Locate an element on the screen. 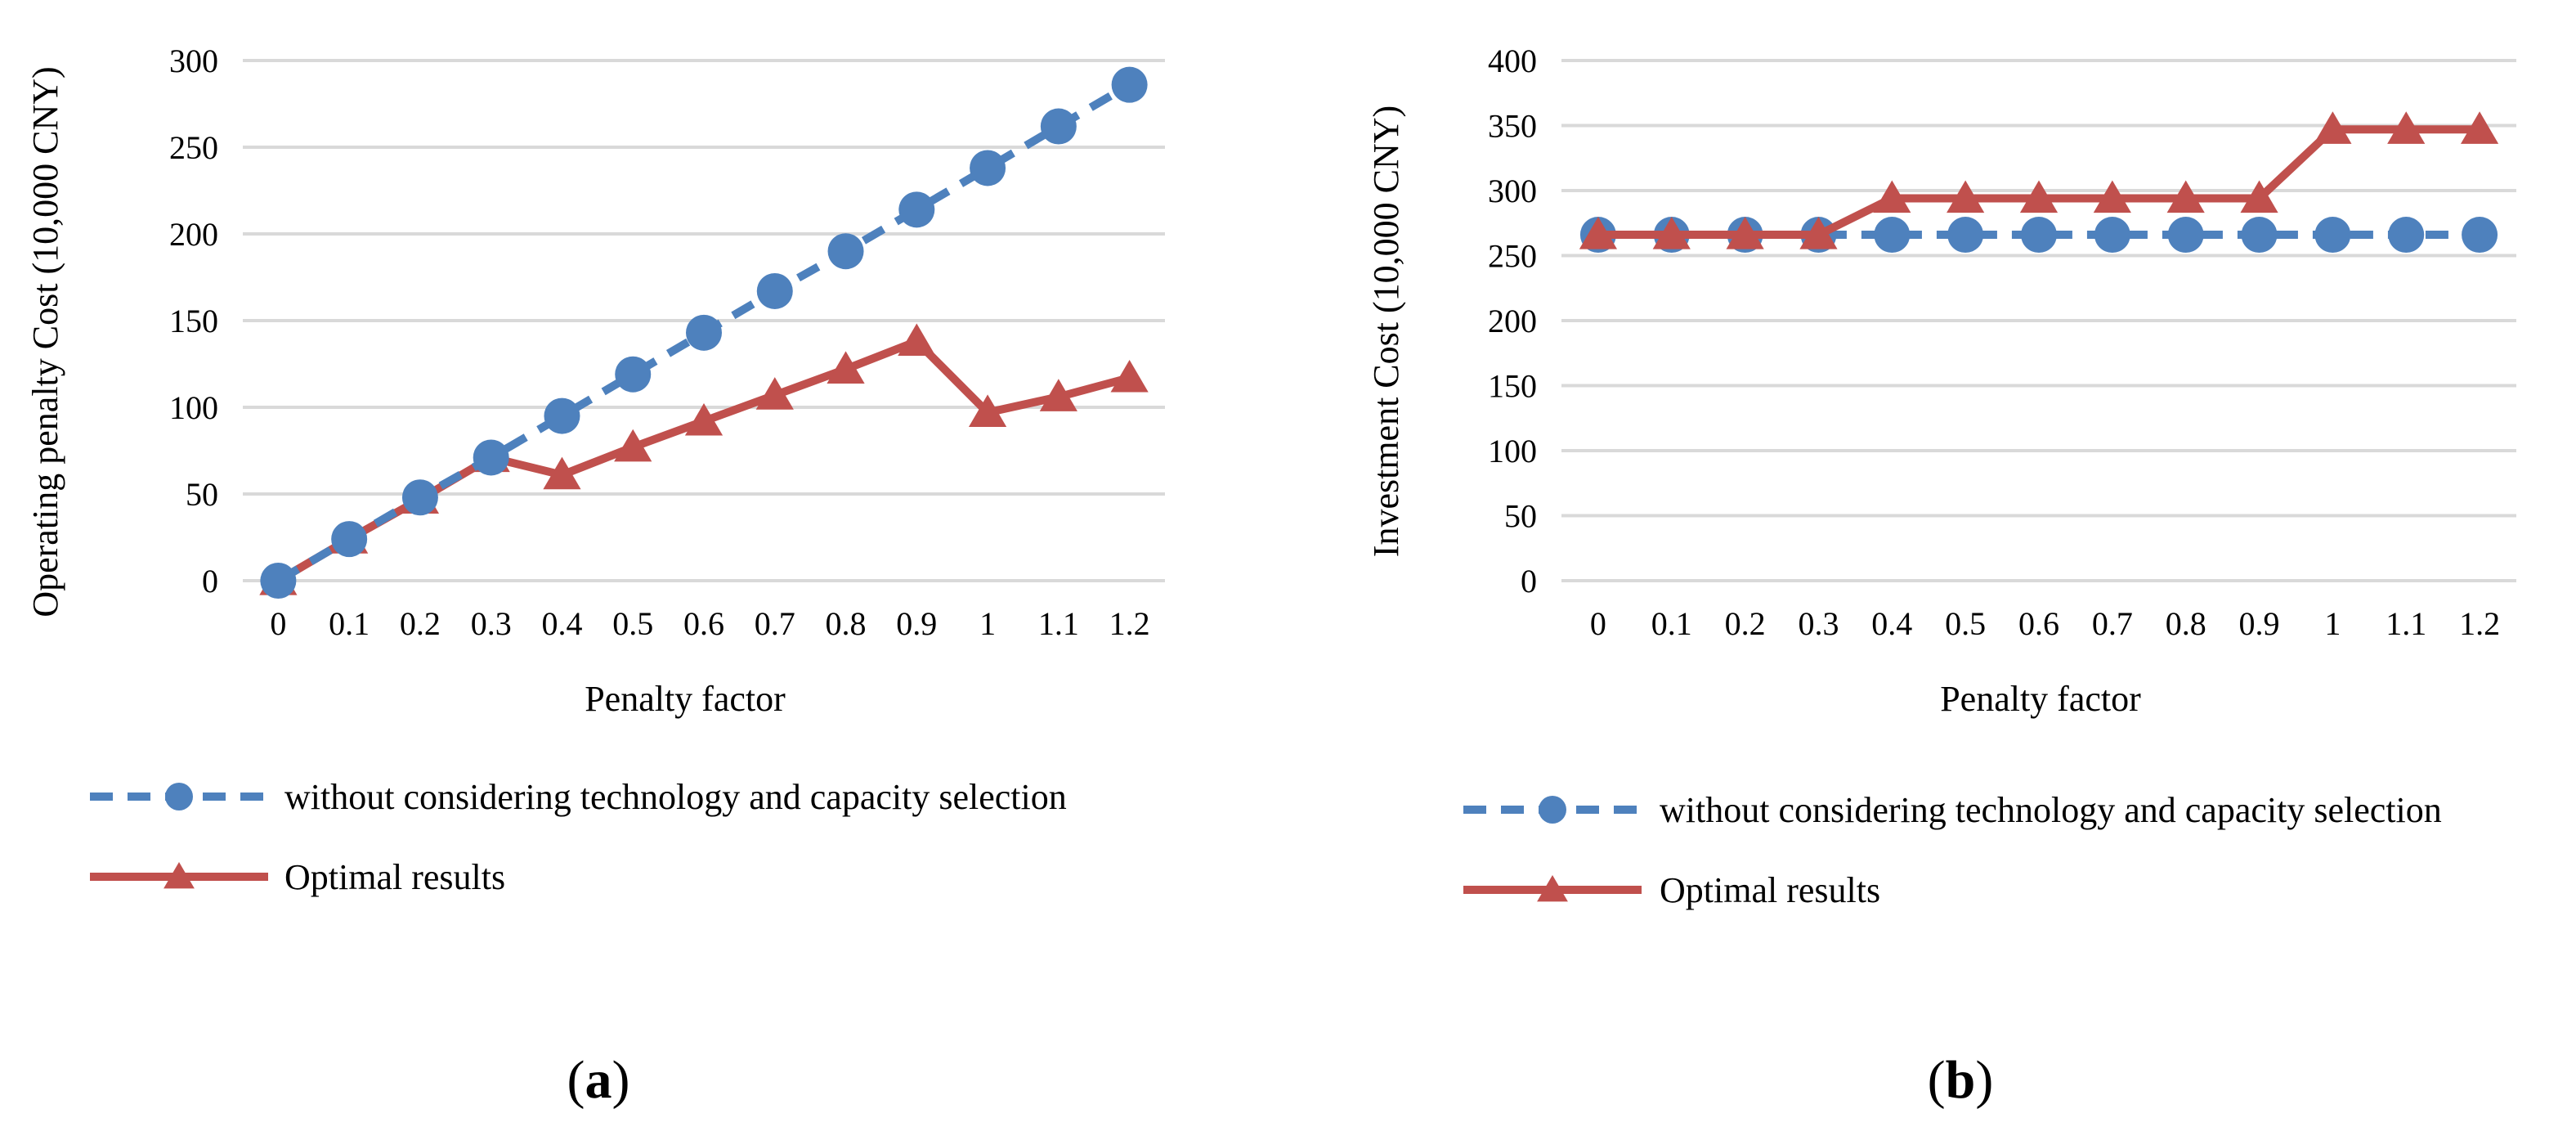  chart-a-x-ticks: 0 0.1 0.2 0.3 0.4 0.5 0.6 0.7 0.8 0.9 1 1.1 1.2 is located at coordinates (709, 623).